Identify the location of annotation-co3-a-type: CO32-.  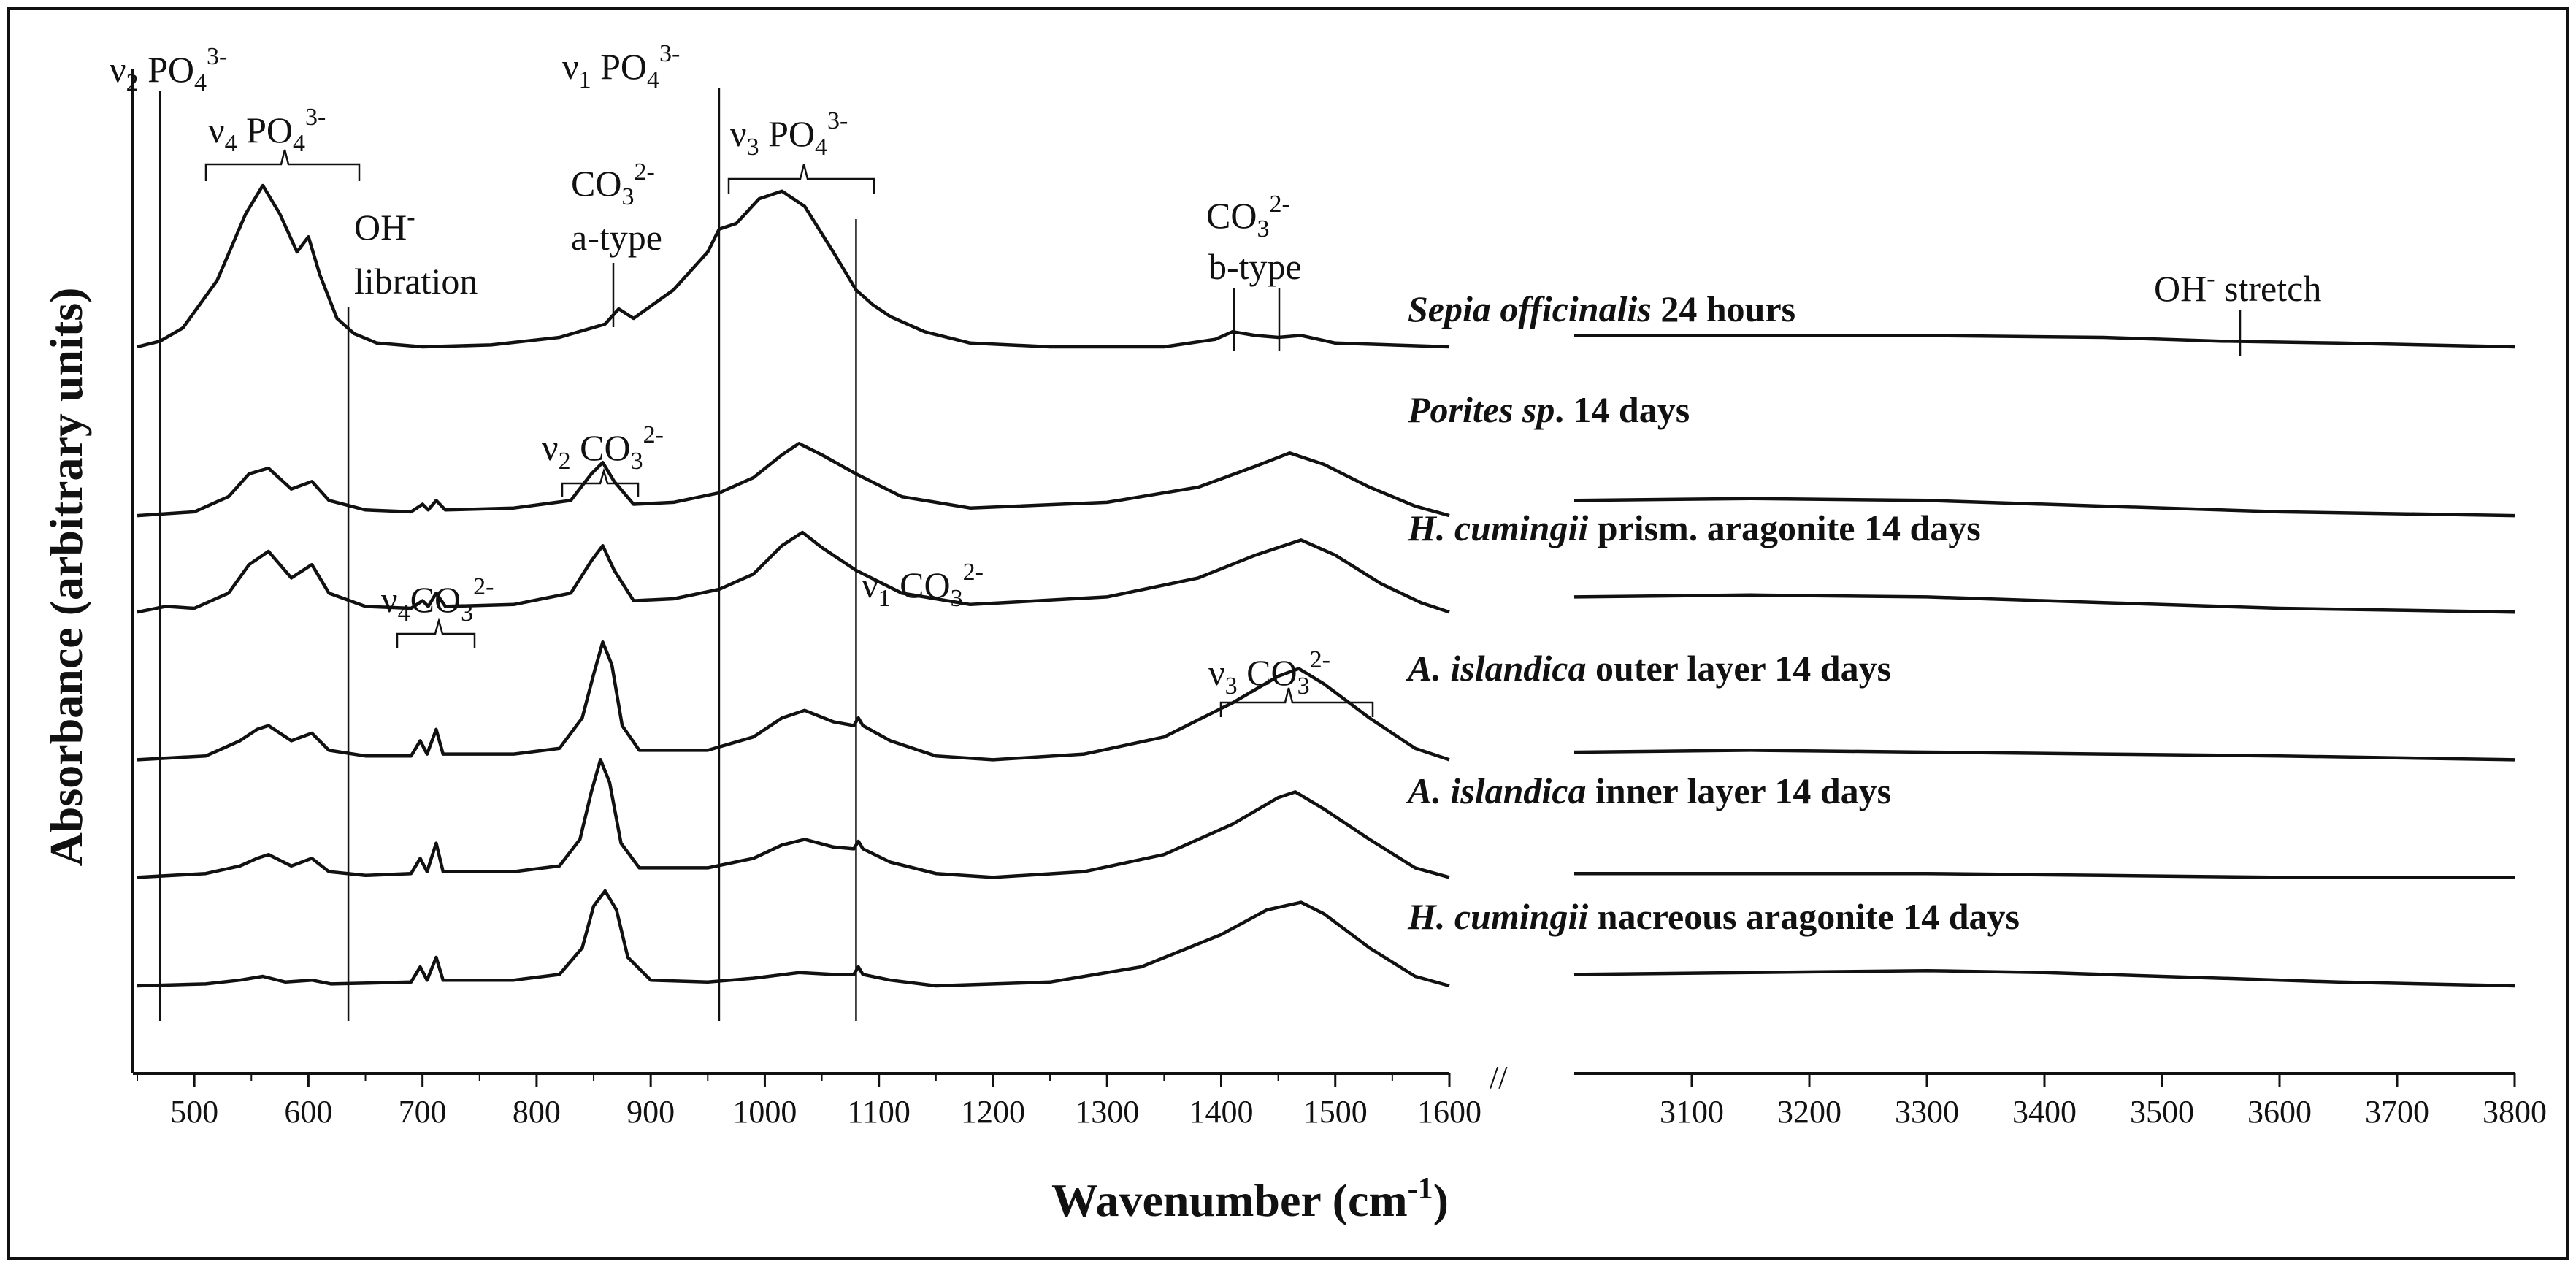
(613, 184).